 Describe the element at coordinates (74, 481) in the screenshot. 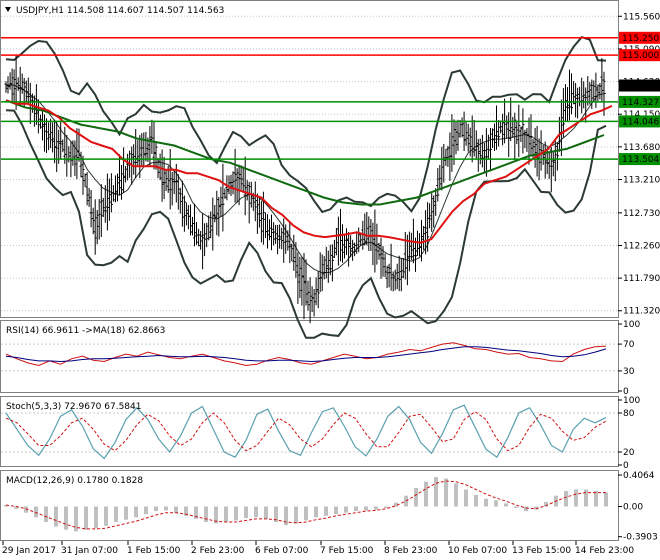

I see `macd-title: MACD(12,26,9) 0.1780 0.1828` at that location.